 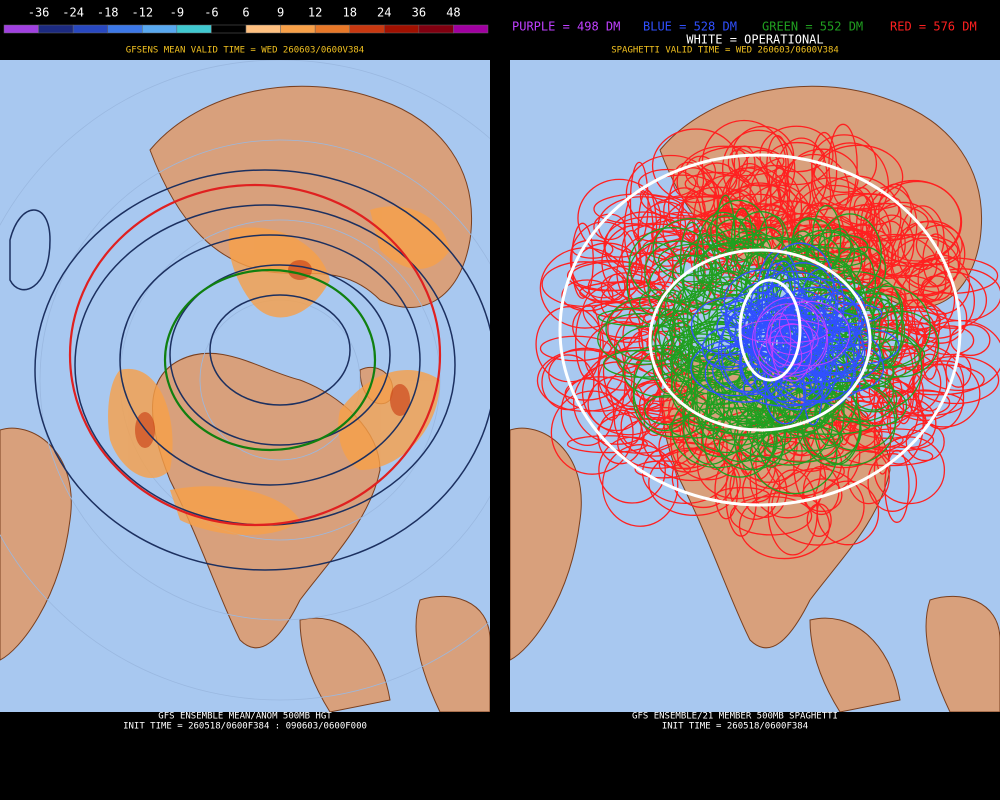 I want to click on colorbar-label: -24, so click(x=73, y=13).